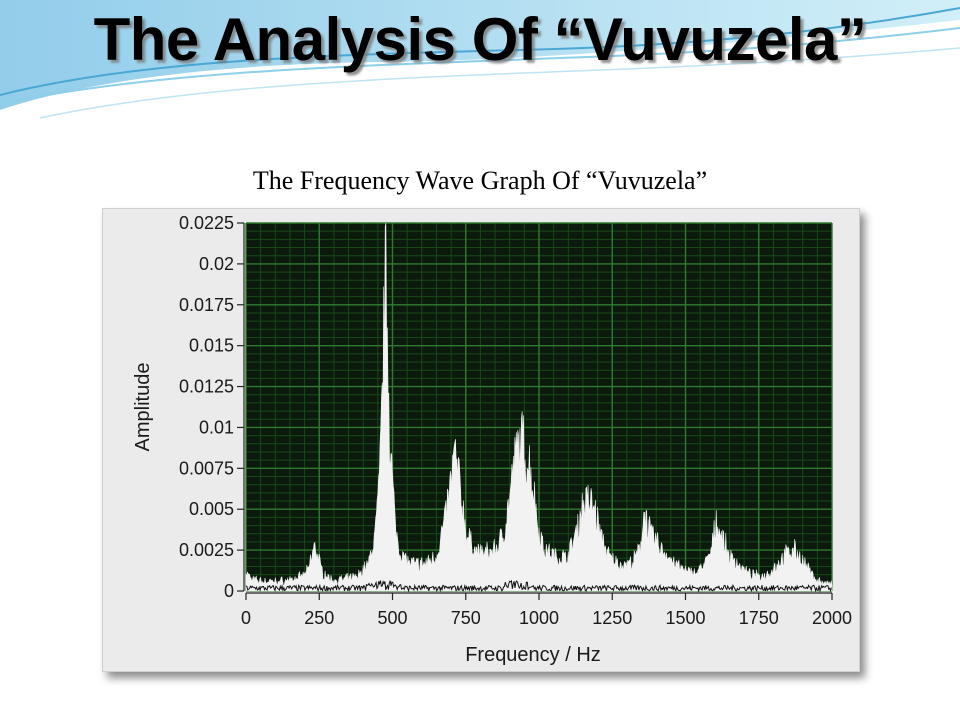 The height and width of the screenshot is (720, 960). I want to click on y-tick-label: 0.005, so click(211, 509).